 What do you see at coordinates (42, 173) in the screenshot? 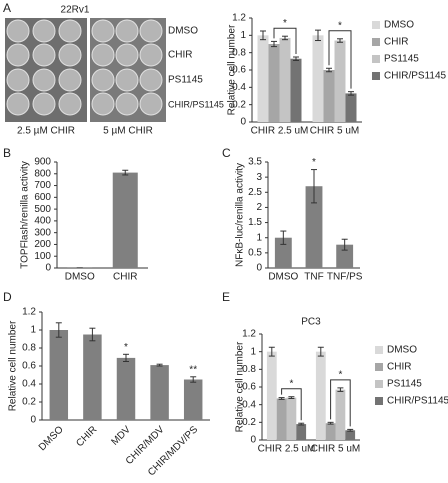
I see `y-tick-label: 800` at bounding box center [42, 173].